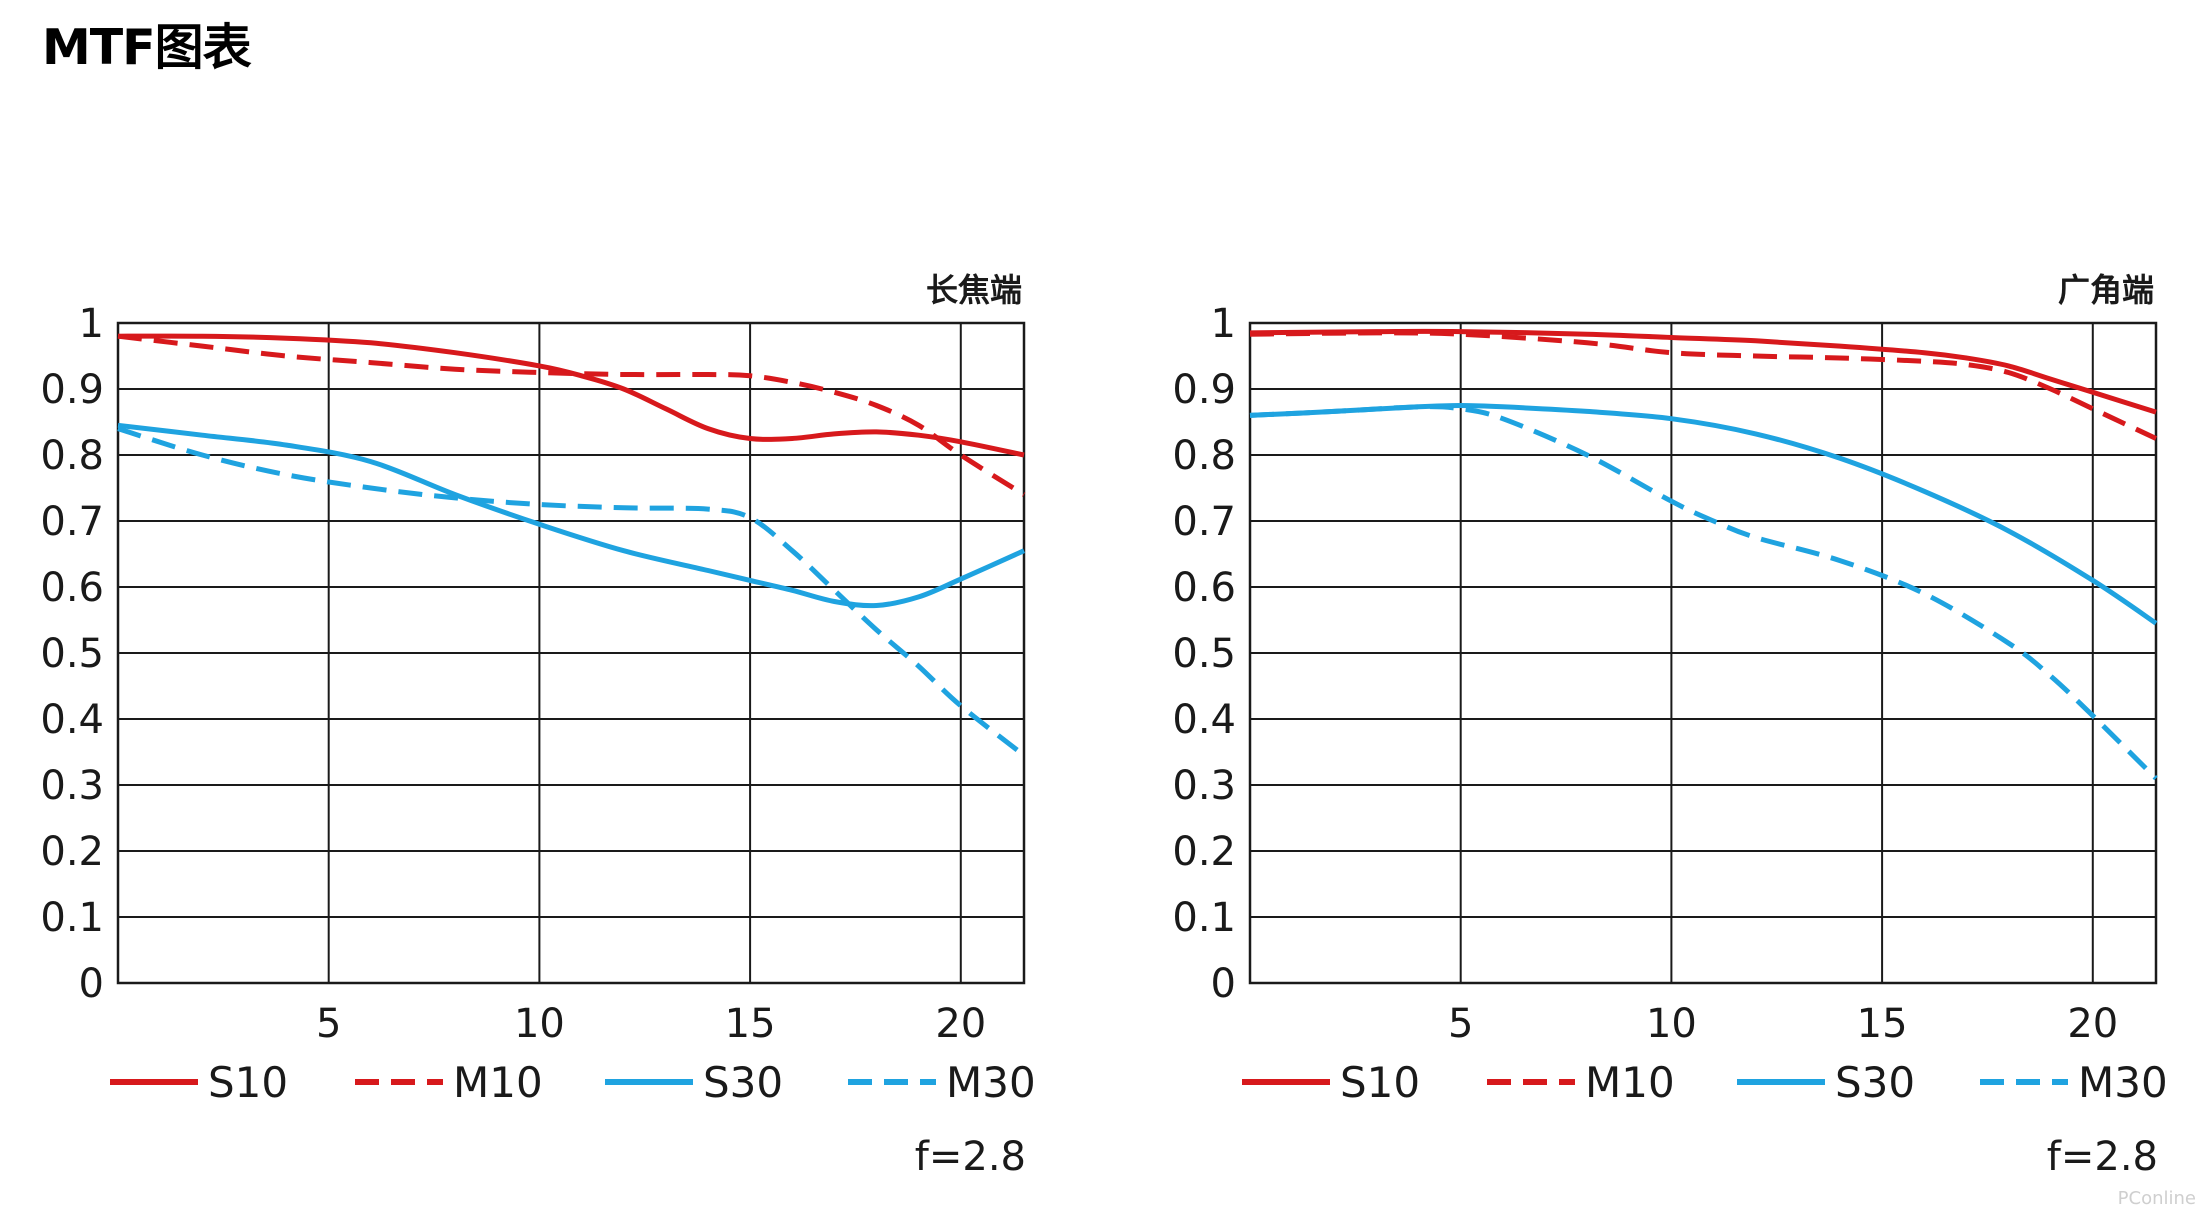 Image resolution: width=2204 pixels, height=1214 pixels. Describe the element at coordinates (2106, 290) in the screenshot. I see `chart-title: 广角端` at that location.